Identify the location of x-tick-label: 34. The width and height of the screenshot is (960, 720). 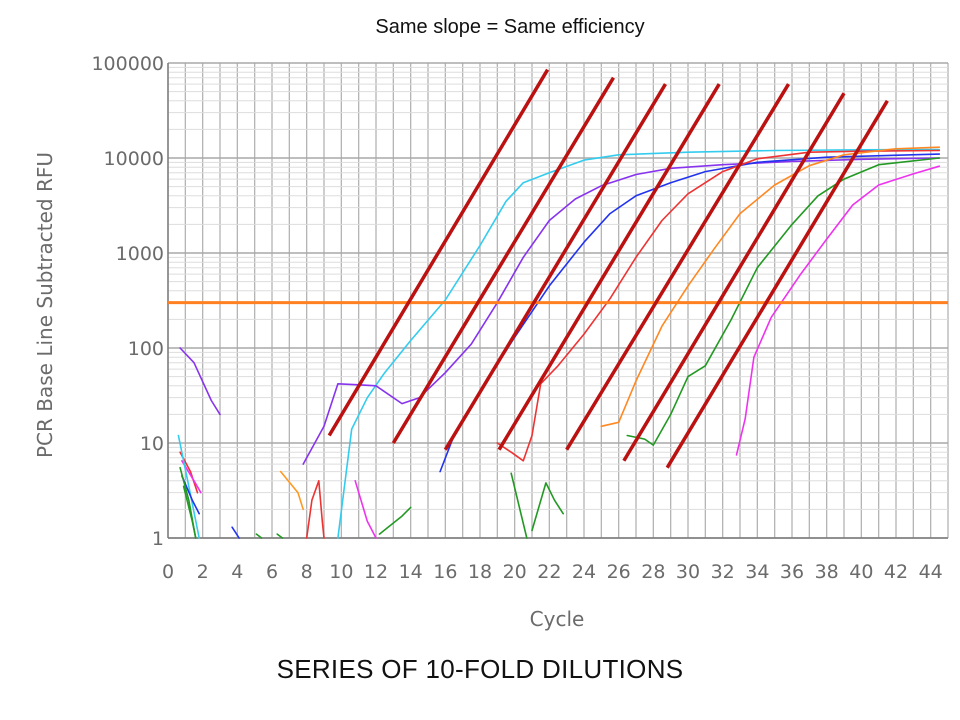
(757, 572).